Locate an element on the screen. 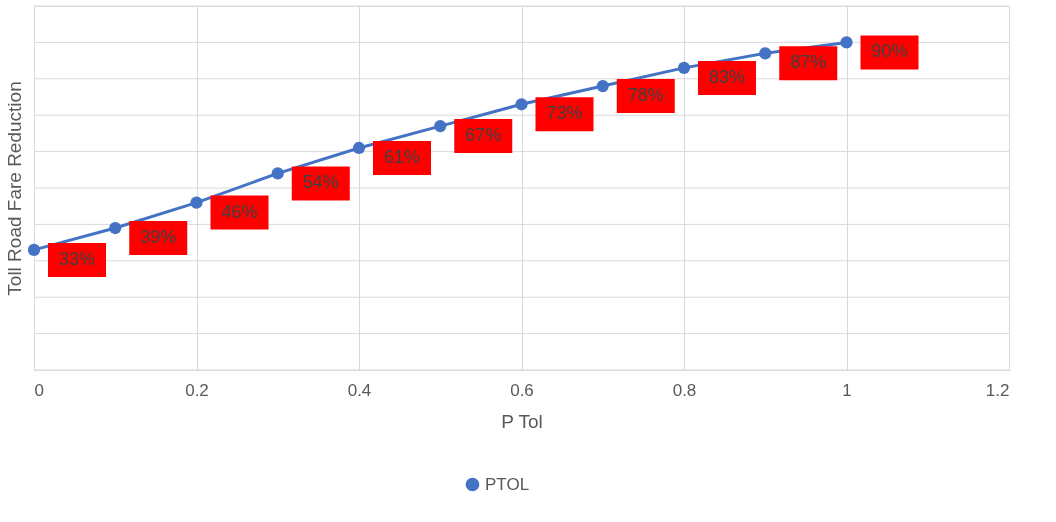 The image size is (1056, 522). x-tick-label: 0.4 is located at coordinates (359, 390).